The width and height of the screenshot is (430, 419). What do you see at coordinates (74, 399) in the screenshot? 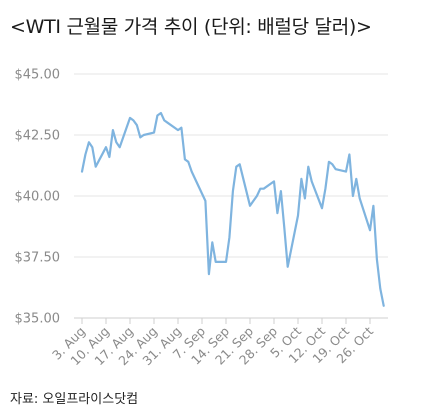
I see `source-note: 자료: 오일프라이스닷컴` at bounding box center [74, 399].